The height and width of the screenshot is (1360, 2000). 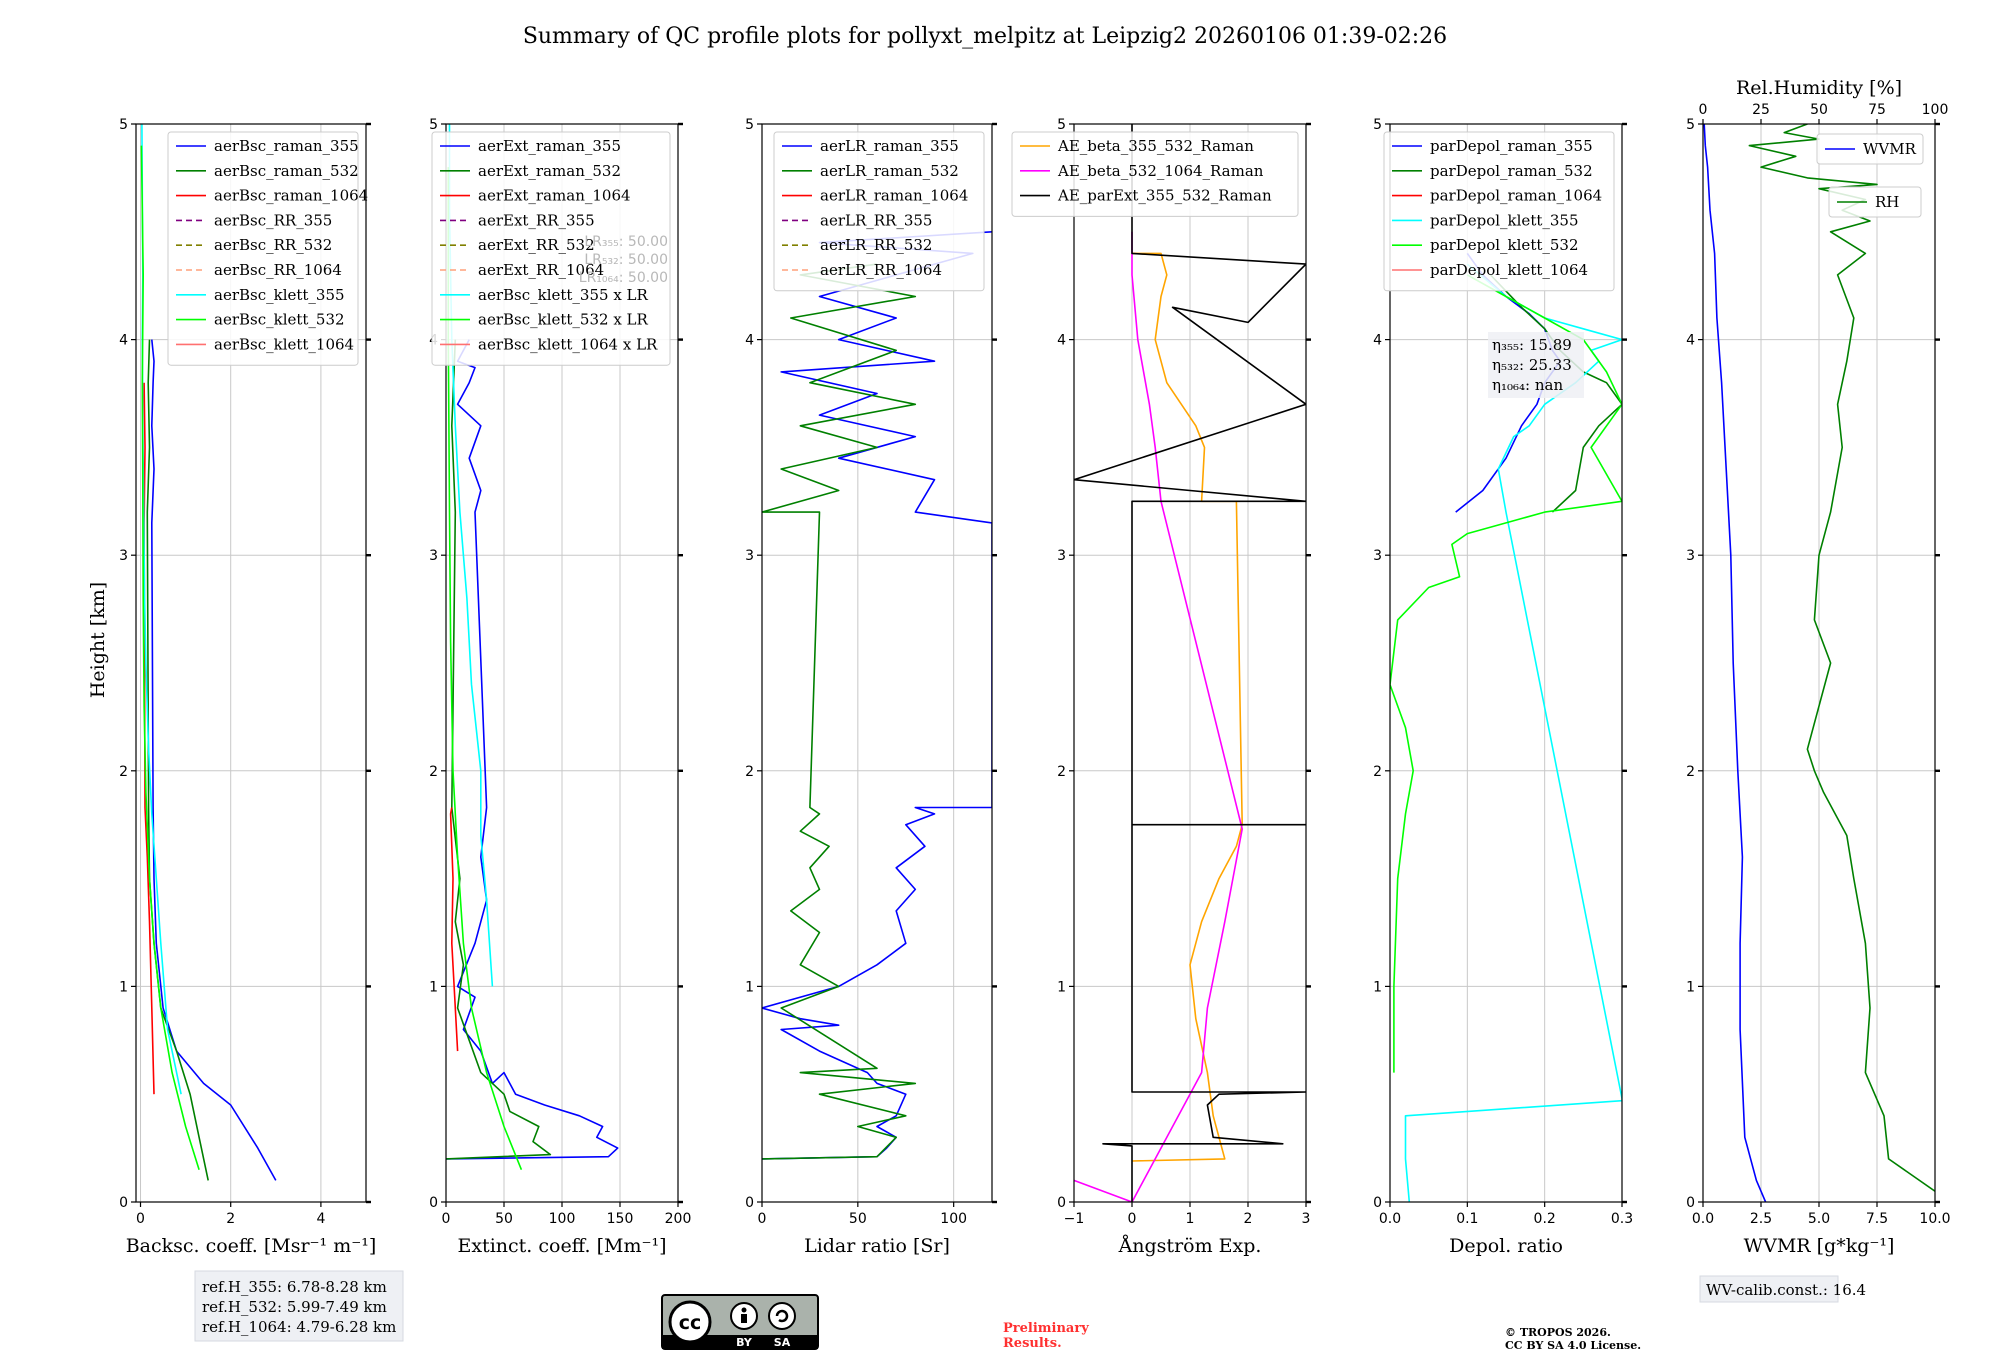 What do you see at coordinates (294, 1307) in the screenshot?
I see `ref-height-532: ref.H_532: 5.99-7.49 km` at bounding box center [294, 1307].